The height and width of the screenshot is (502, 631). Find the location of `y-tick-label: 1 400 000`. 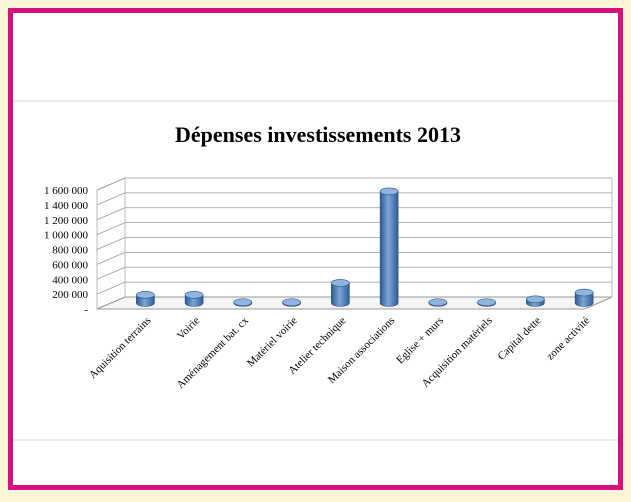

y-tick-label: 1 400 000 is located at coordinates (66, 206).